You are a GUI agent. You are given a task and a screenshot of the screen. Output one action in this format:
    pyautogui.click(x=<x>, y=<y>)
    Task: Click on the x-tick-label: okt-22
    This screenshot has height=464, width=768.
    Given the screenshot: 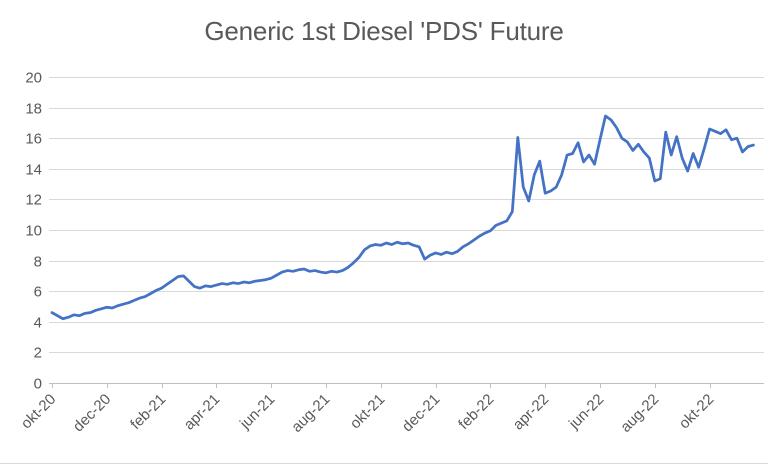 What is the action you would take?
    pyautogui.click(x=697, y=412)
    